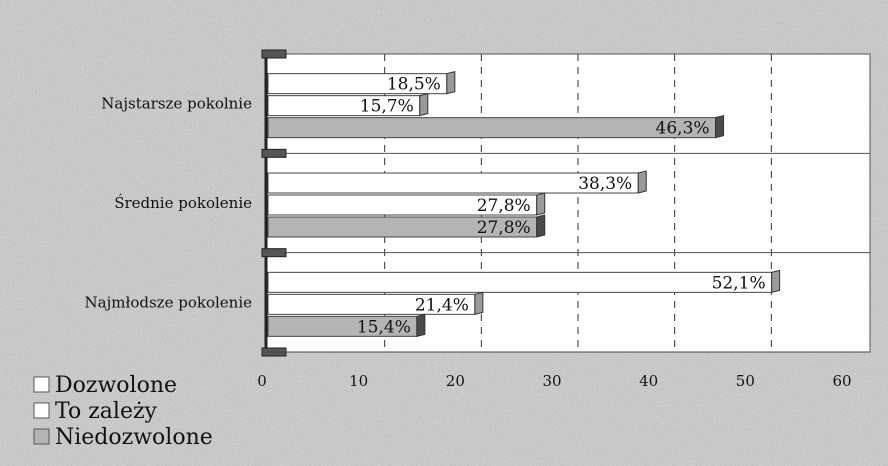 This screenshot has width=888, height=466. Describe the element at coordinates (841, 381) in the screenshot. I see `x-tick-label: 60` at that location.